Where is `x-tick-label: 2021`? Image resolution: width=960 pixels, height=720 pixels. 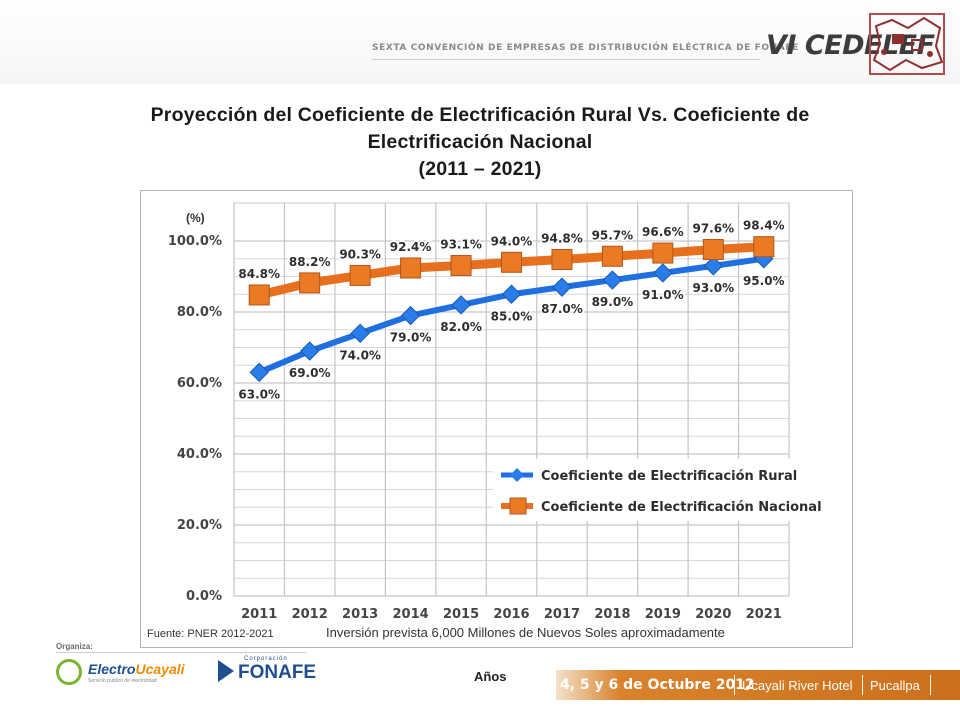 x-tick-label: 2021 is located at coordinates (764, 614).